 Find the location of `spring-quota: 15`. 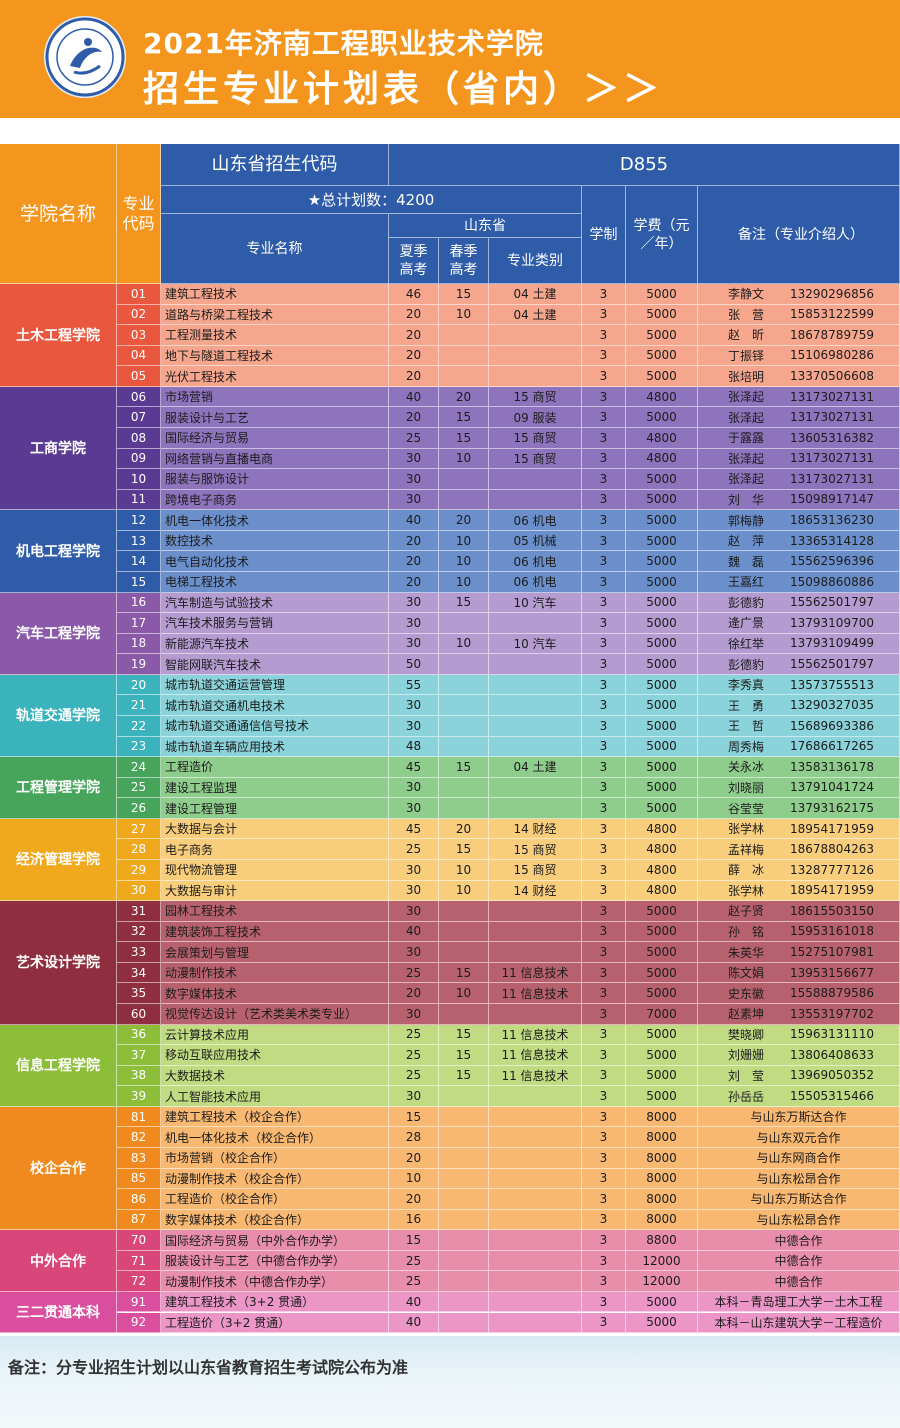

spring-quota: 15 is located at coordinates (464, 849).